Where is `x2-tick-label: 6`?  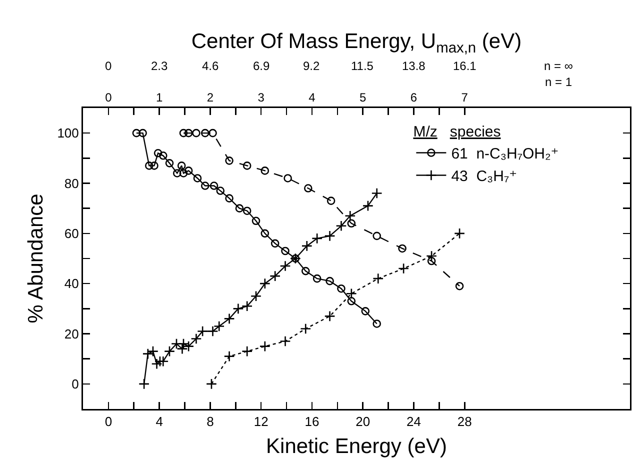
x2-tick-label: 6 is located at coordinates (414, 97).